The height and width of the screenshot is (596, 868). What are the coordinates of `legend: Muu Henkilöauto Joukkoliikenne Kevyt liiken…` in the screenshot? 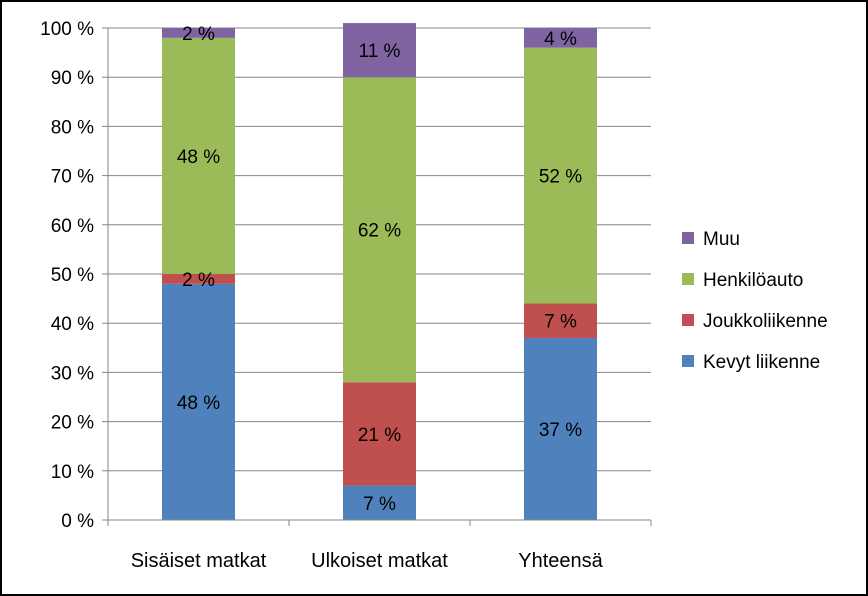 It's located at (755, 301).